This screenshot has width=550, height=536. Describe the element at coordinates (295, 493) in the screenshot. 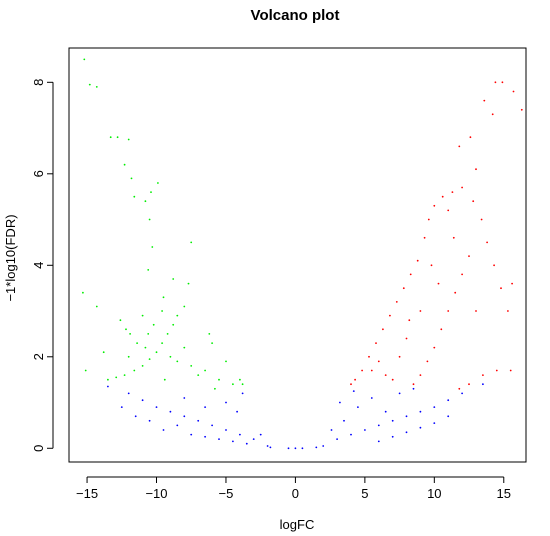

I see `x-tick-label: 0` at that location.